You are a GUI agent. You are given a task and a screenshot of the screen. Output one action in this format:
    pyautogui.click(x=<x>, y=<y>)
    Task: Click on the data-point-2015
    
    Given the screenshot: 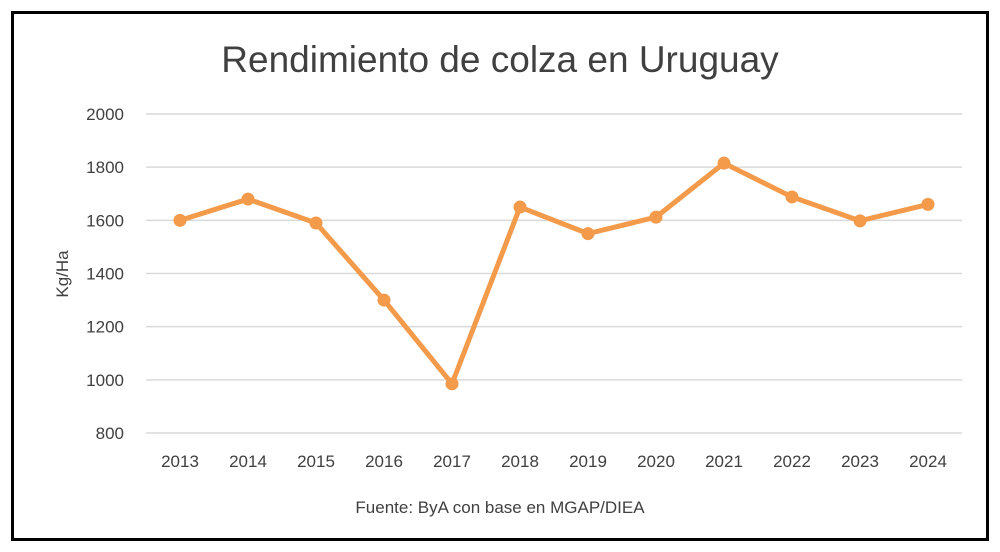 What is the action you would take?
    pyautogui.click(x=316, y=223)
    